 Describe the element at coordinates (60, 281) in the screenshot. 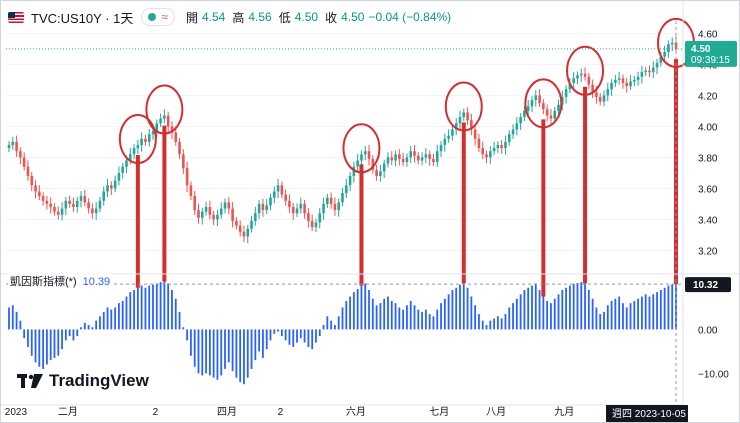

I see `indicator-legend: 凱因斯指標(*) 10.39` at that location.